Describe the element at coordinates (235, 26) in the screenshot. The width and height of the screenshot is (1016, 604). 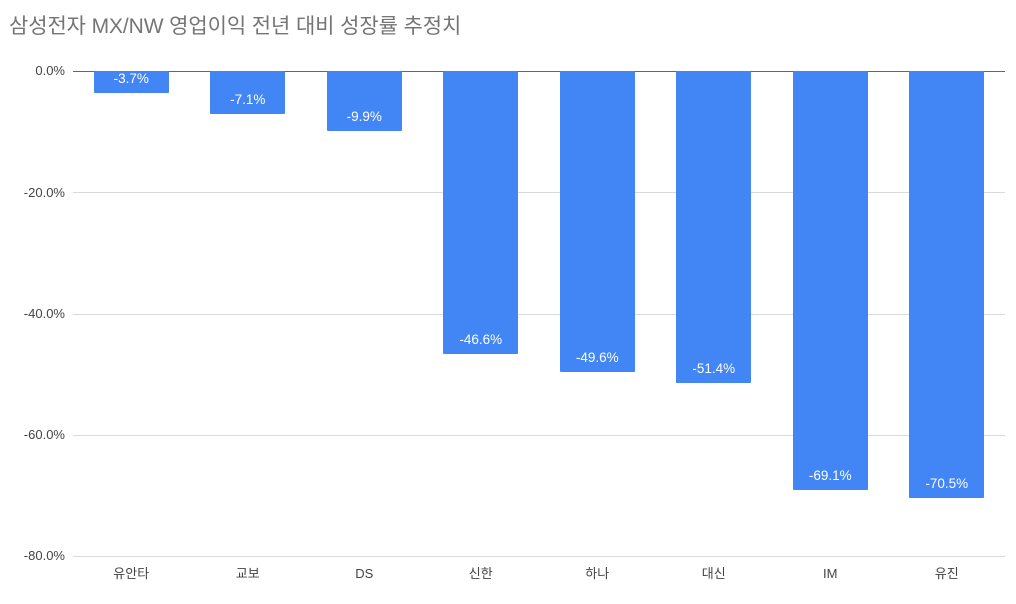
I see `chart-title: 삼성전자 MX/NW 영업이익 전년 대비 성장률 추정치` at that location.